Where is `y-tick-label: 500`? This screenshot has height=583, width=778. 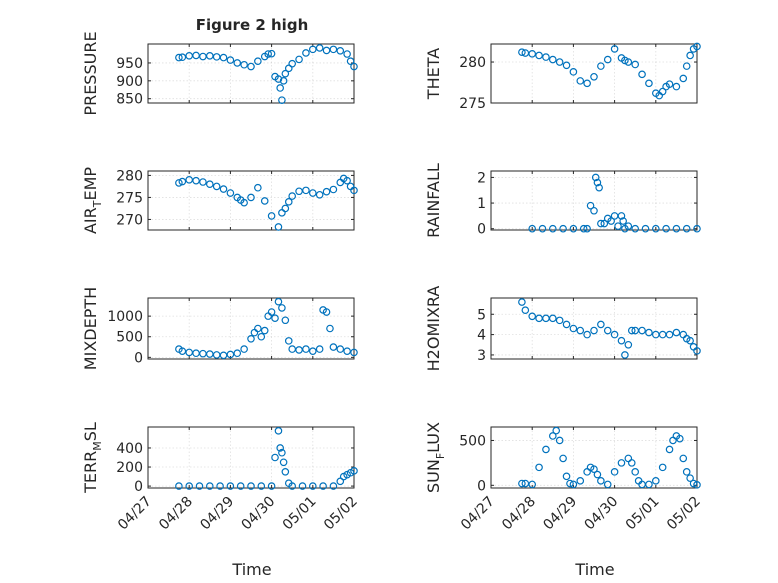
y-tick-label: 500 is located at coordinates (129, 338).